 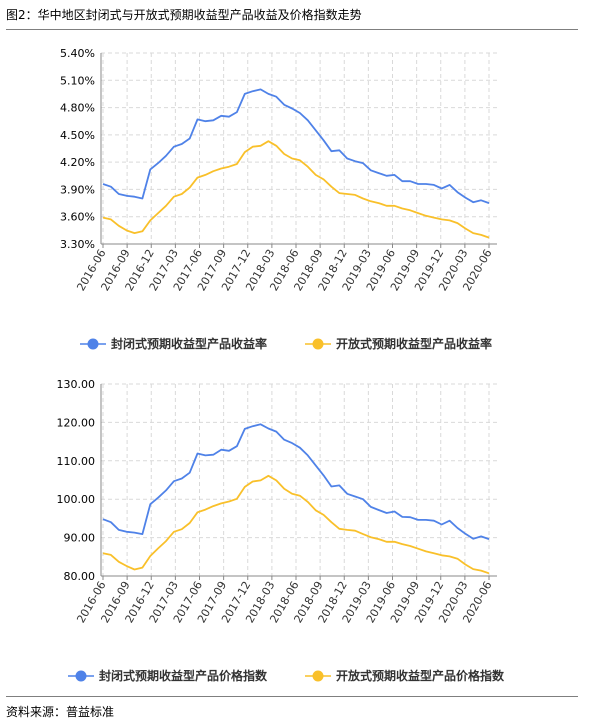 What do you see at coordinates (76, 384) in the screenshot?
I see `y-tick-label: 130.00` at bounding box center [76, 384].